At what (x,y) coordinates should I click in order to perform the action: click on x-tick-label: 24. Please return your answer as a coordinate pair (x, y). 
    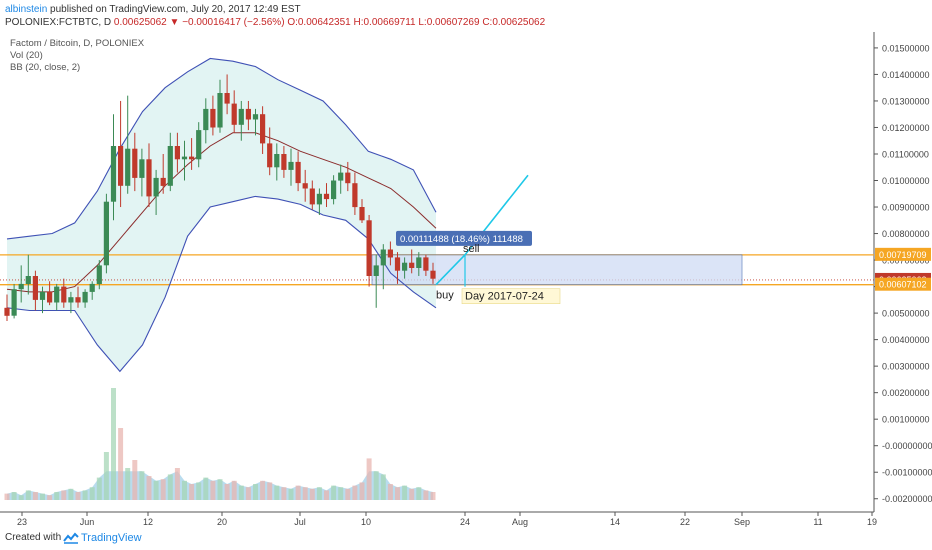
    Looking at the image, I should click on (465, 522).